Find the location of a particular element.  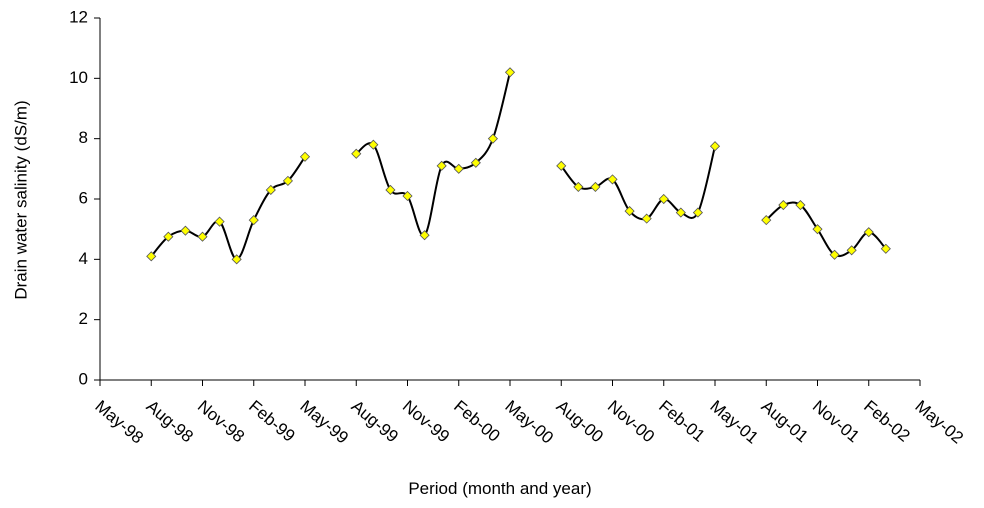

x-tick-label: Aug-00 is located at coordinates (580, 422).